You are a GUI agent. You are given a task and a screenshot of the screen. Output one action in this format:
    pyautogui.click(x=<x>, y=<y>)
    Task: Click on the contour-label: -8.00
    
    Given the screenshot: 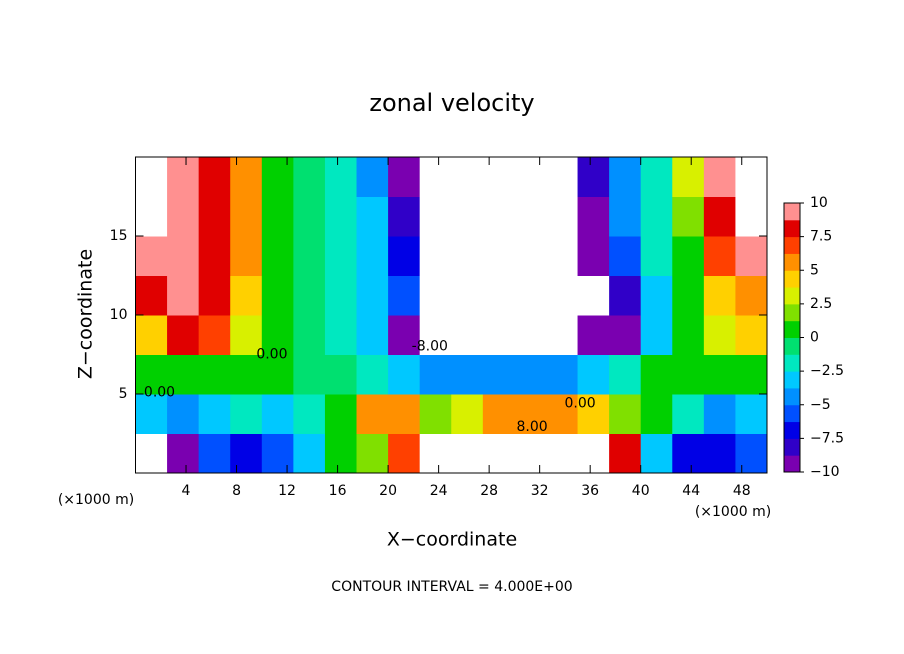 What is the action you would take?
    pyautogui.click(x=430, y=347)
    